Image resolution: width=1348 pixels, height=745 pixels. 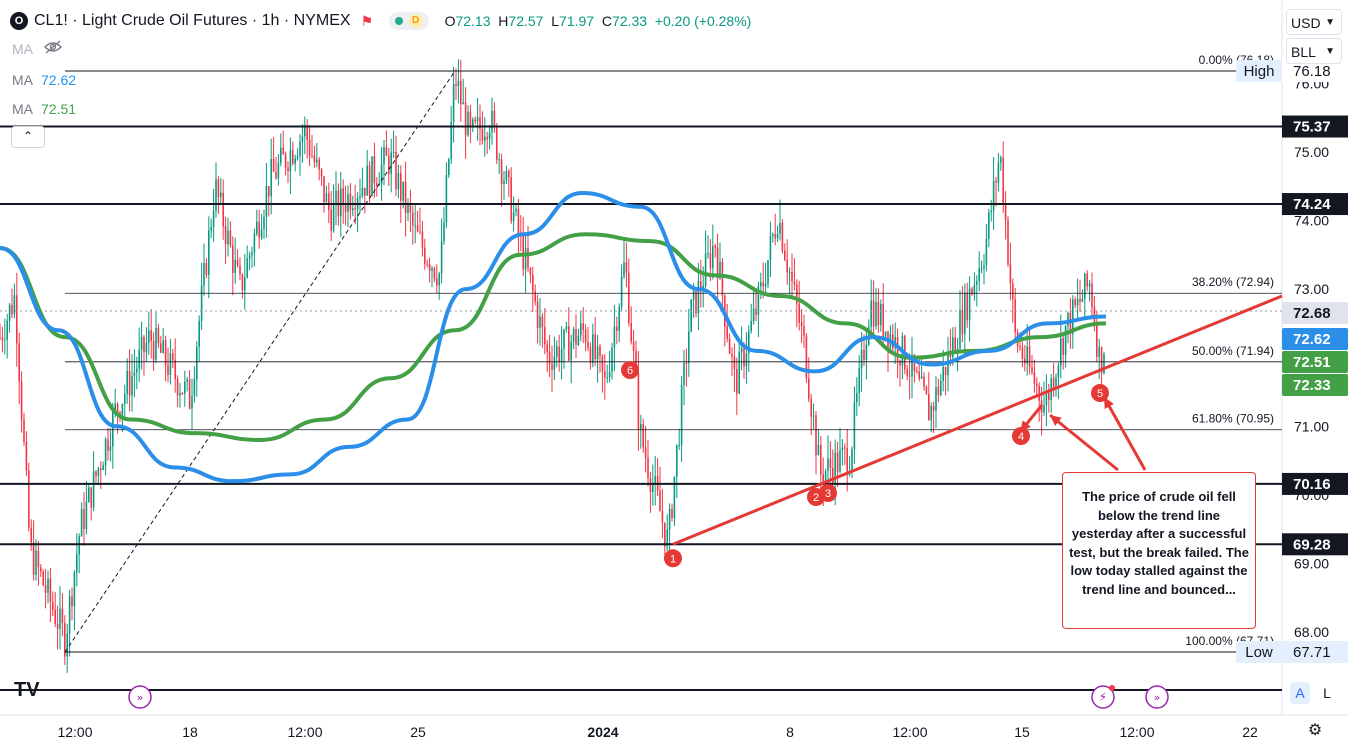 What do you see at coordinates (28, 137) in the screenshot?
I see `collapse-legend-button: ⌃` at bounding box center [28, 137].